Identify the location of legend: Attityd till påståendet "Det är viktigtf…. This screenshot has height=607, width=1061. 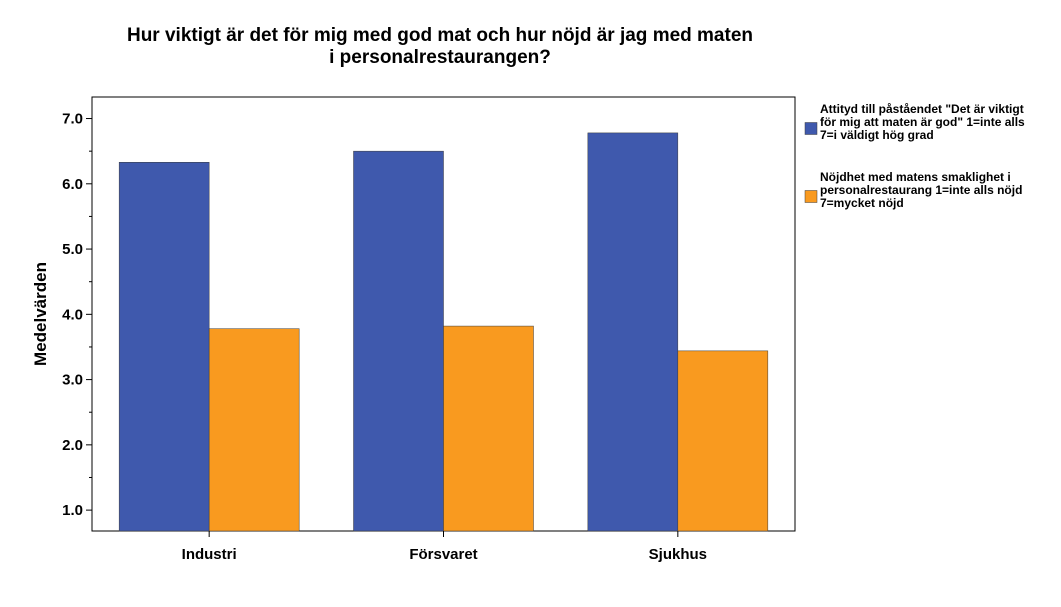
(914, 156).